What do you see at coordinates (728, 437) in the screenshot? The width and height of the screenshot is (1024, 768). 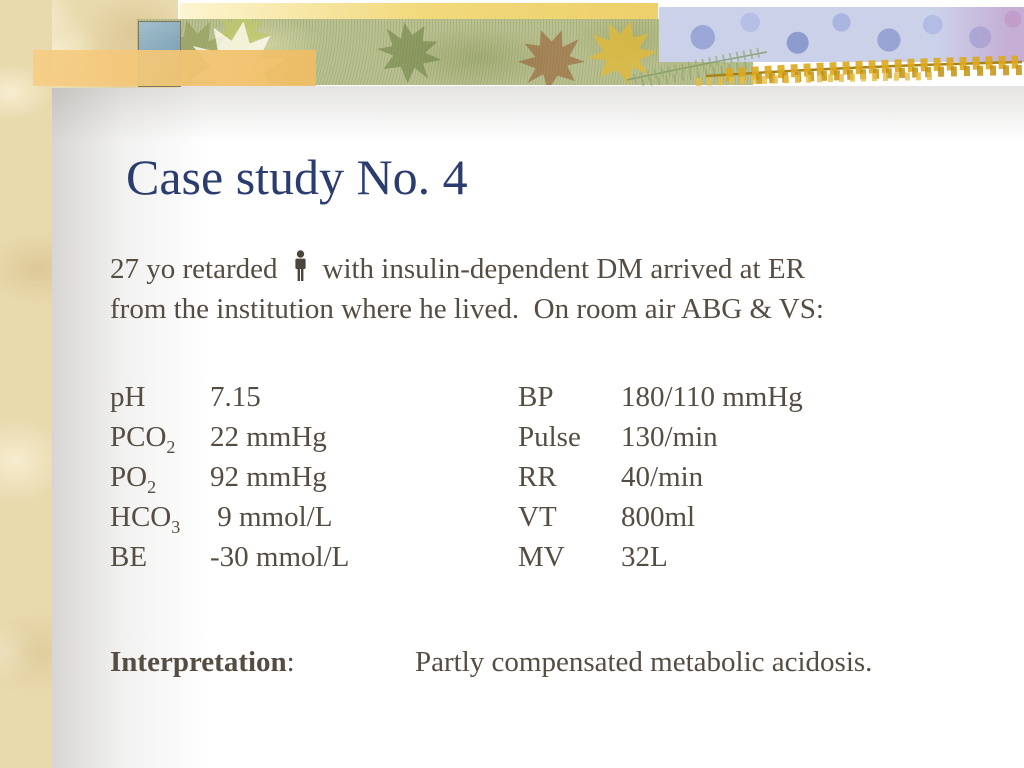 I see `lab-row: Pulse 130/min` at bounding box center [728, 437].